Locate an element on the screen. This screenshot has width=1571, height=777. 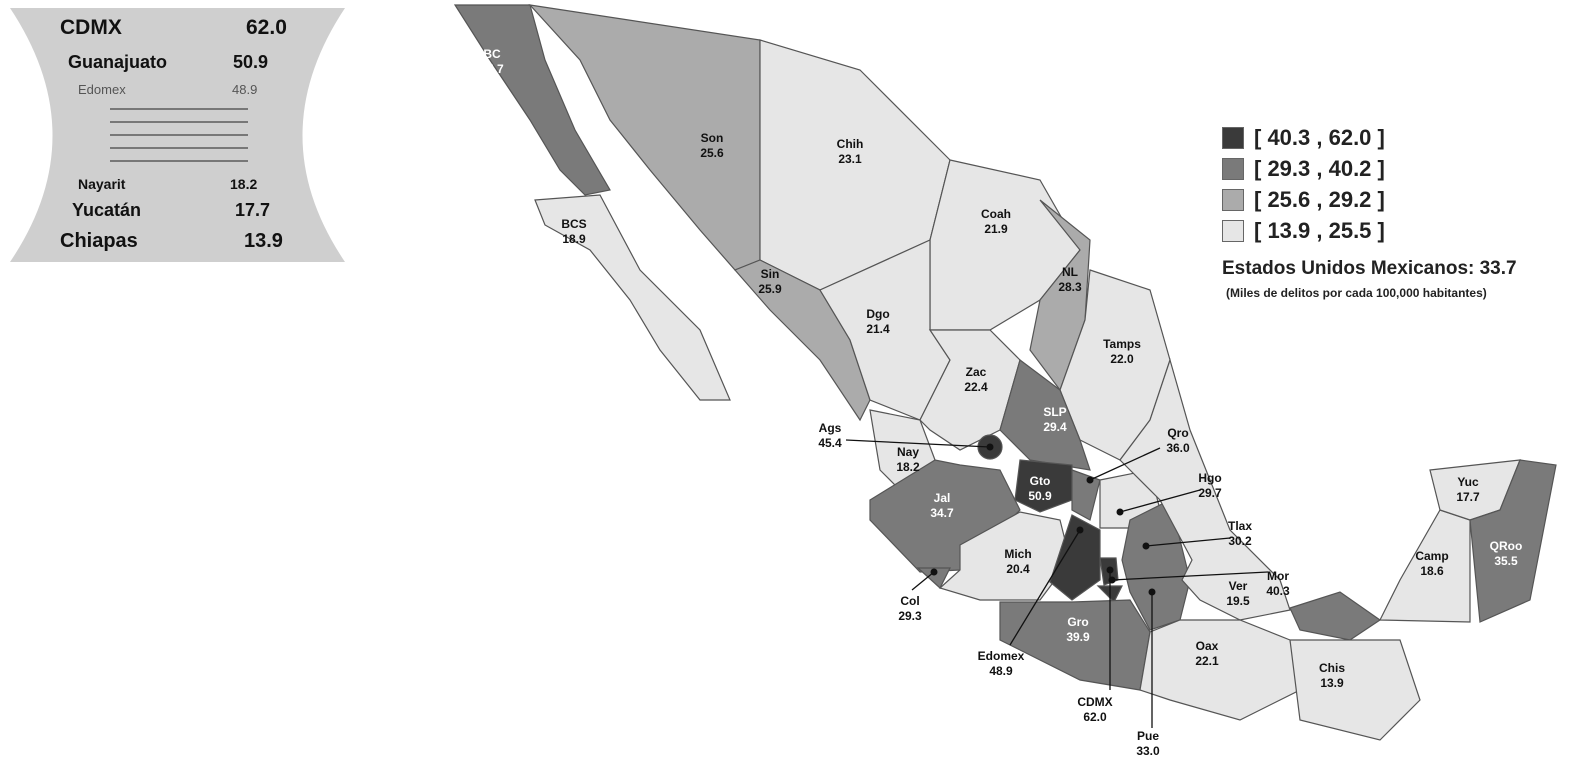
state-value: 29.3 is located at coordinates (910, 616).